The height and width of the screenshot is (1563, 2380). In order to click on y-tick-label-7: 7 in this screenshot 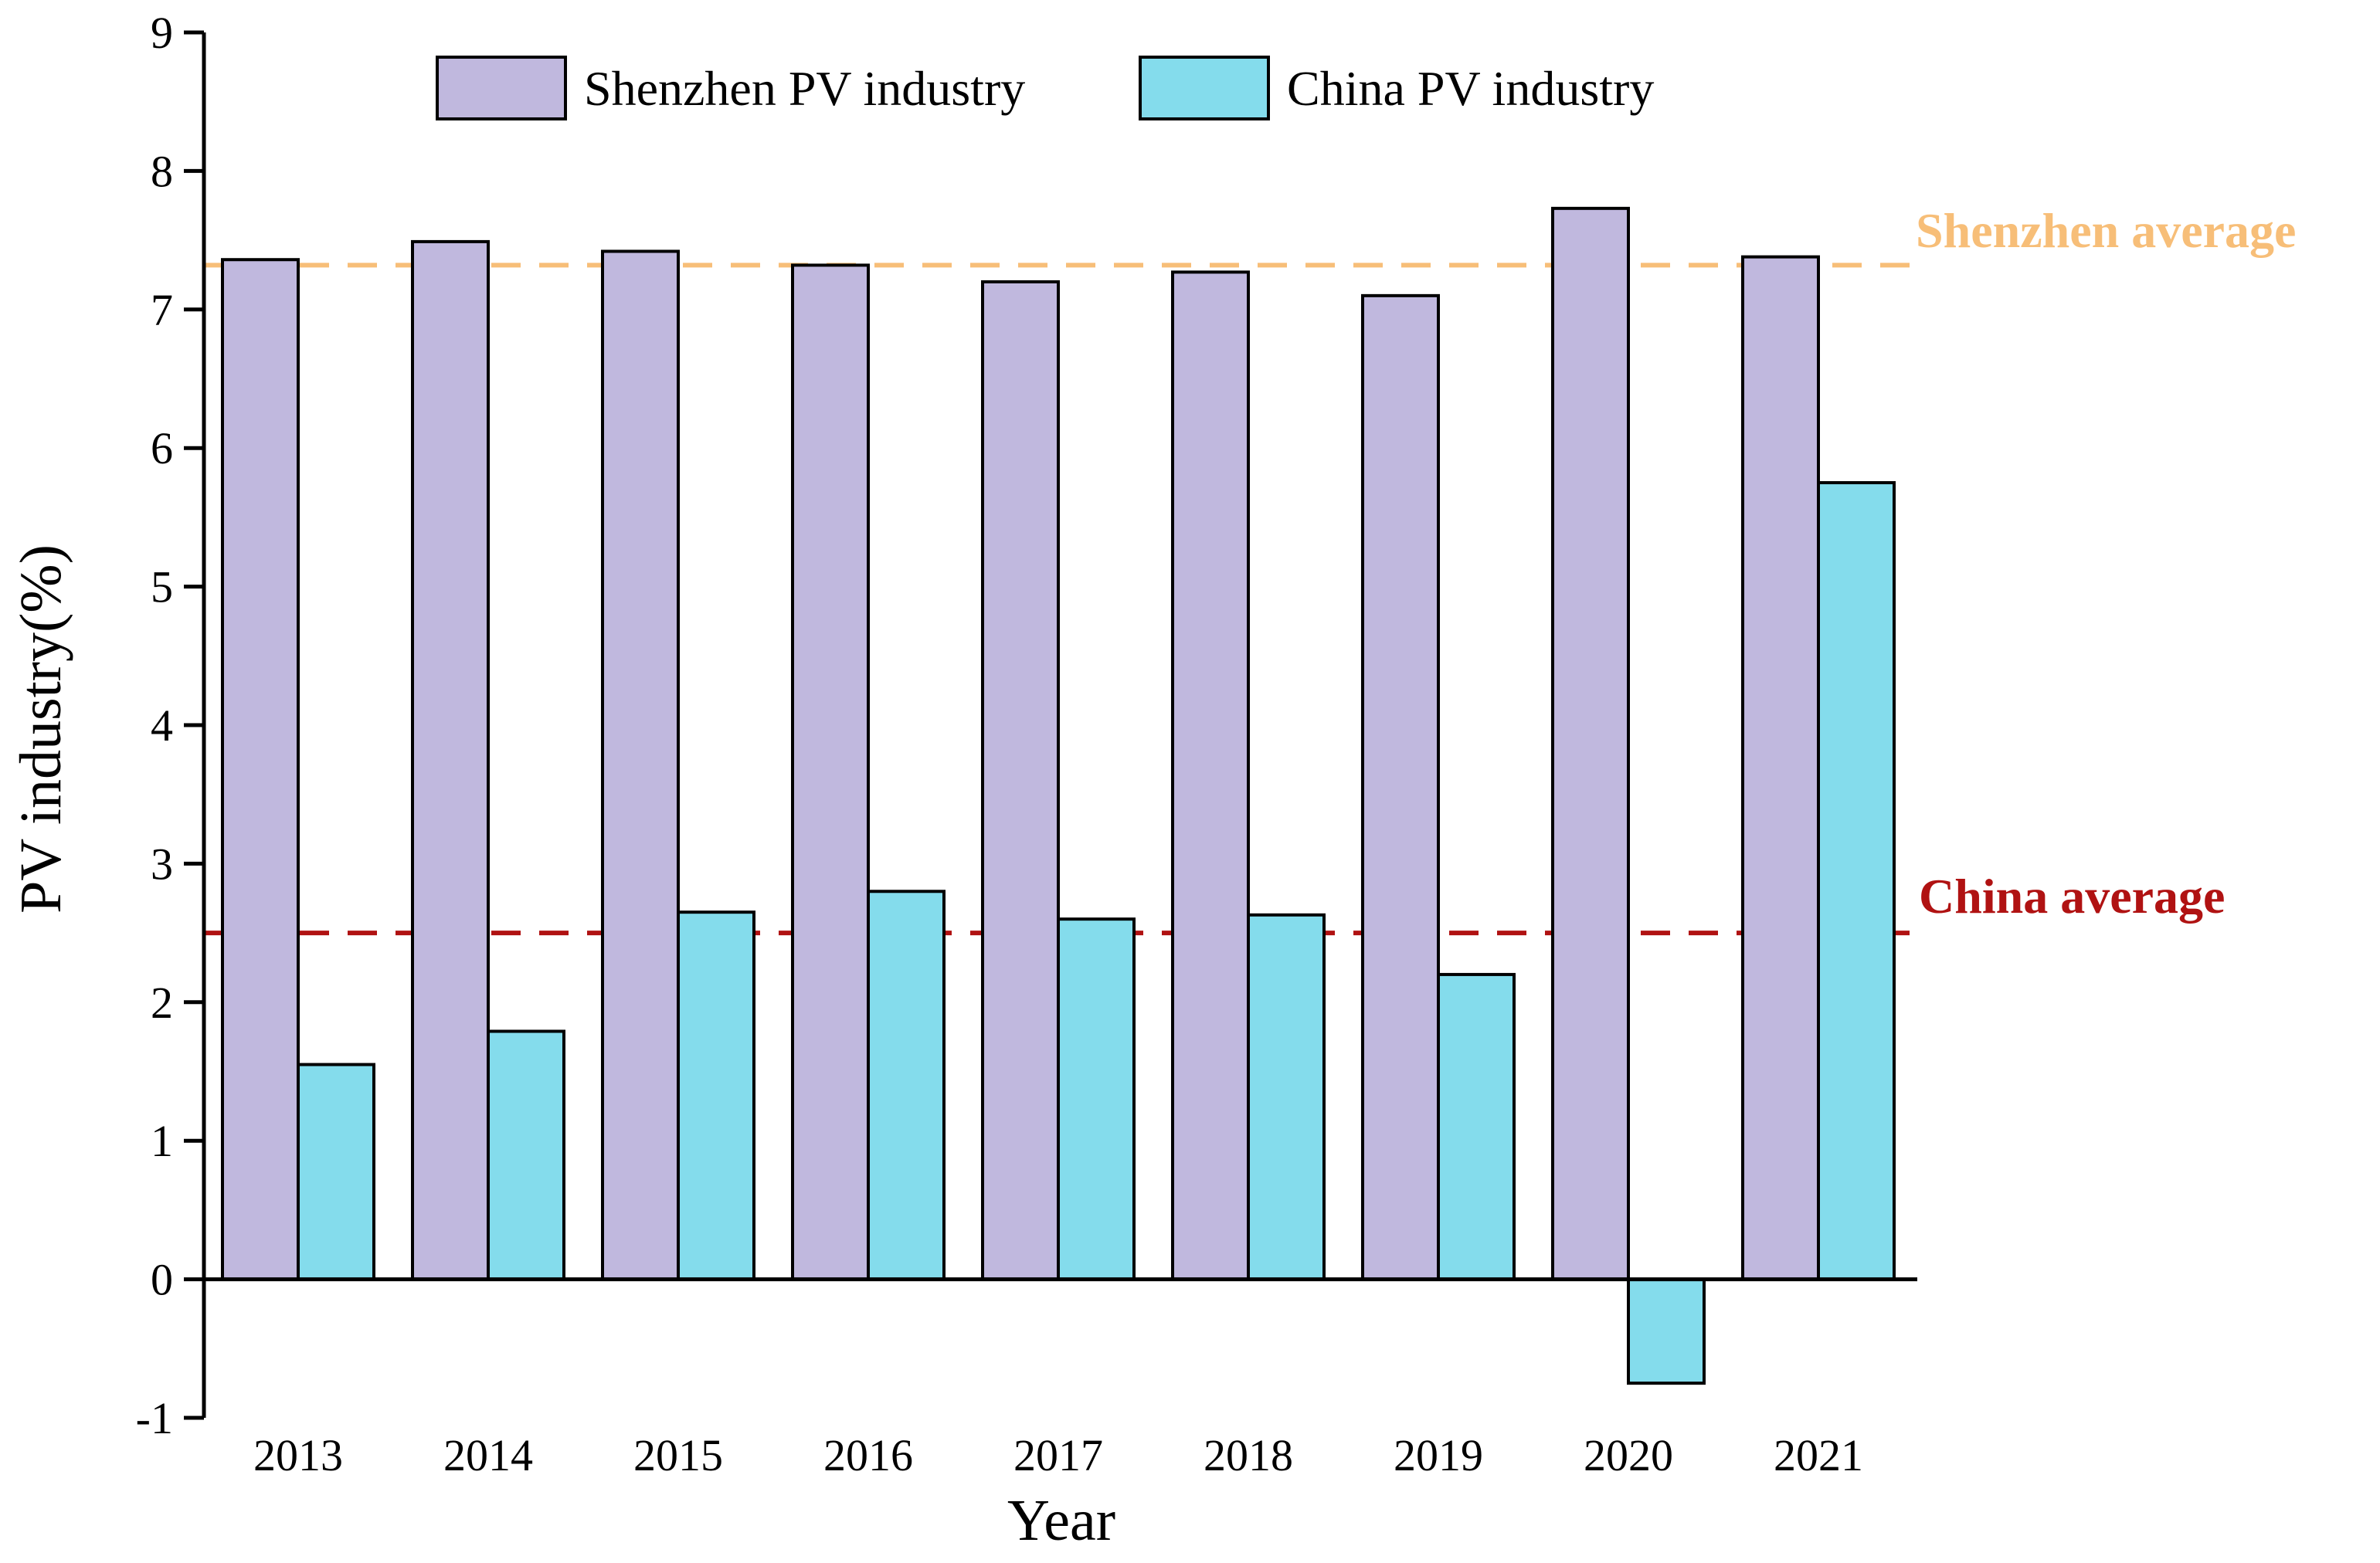, I will do `click(162, 310)`.